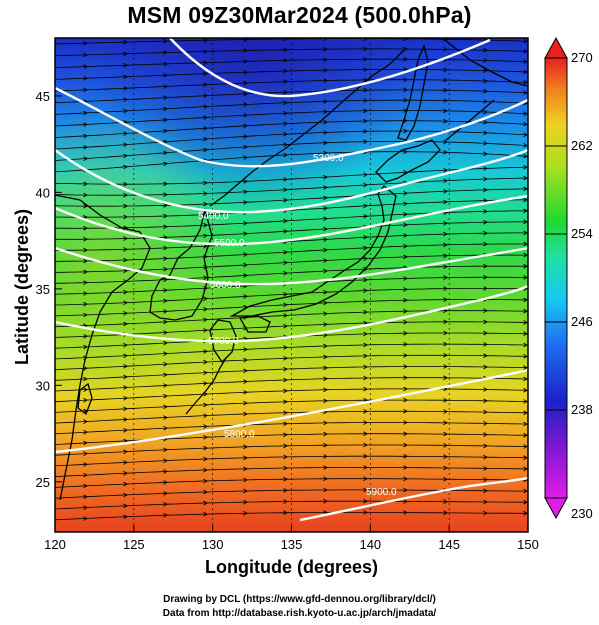 This screenshot has height=625, width=599. I want to click on contour-label: 5500.0, so click(229, 243).